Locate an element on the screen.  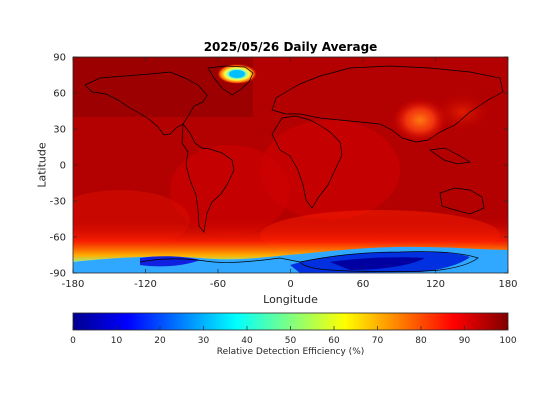
australia-coast is located at coordinates (462, 201).